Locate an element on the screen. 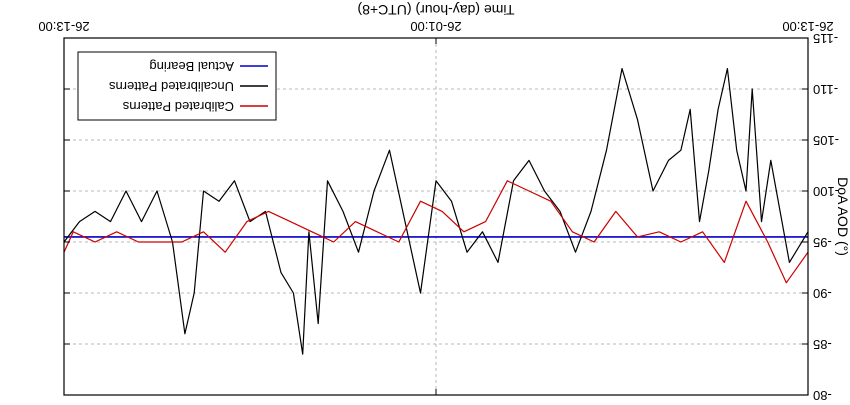 The image size is (850, 405). legend-entry: Uncalibrated Patterns is located at coordinates (171, 86).